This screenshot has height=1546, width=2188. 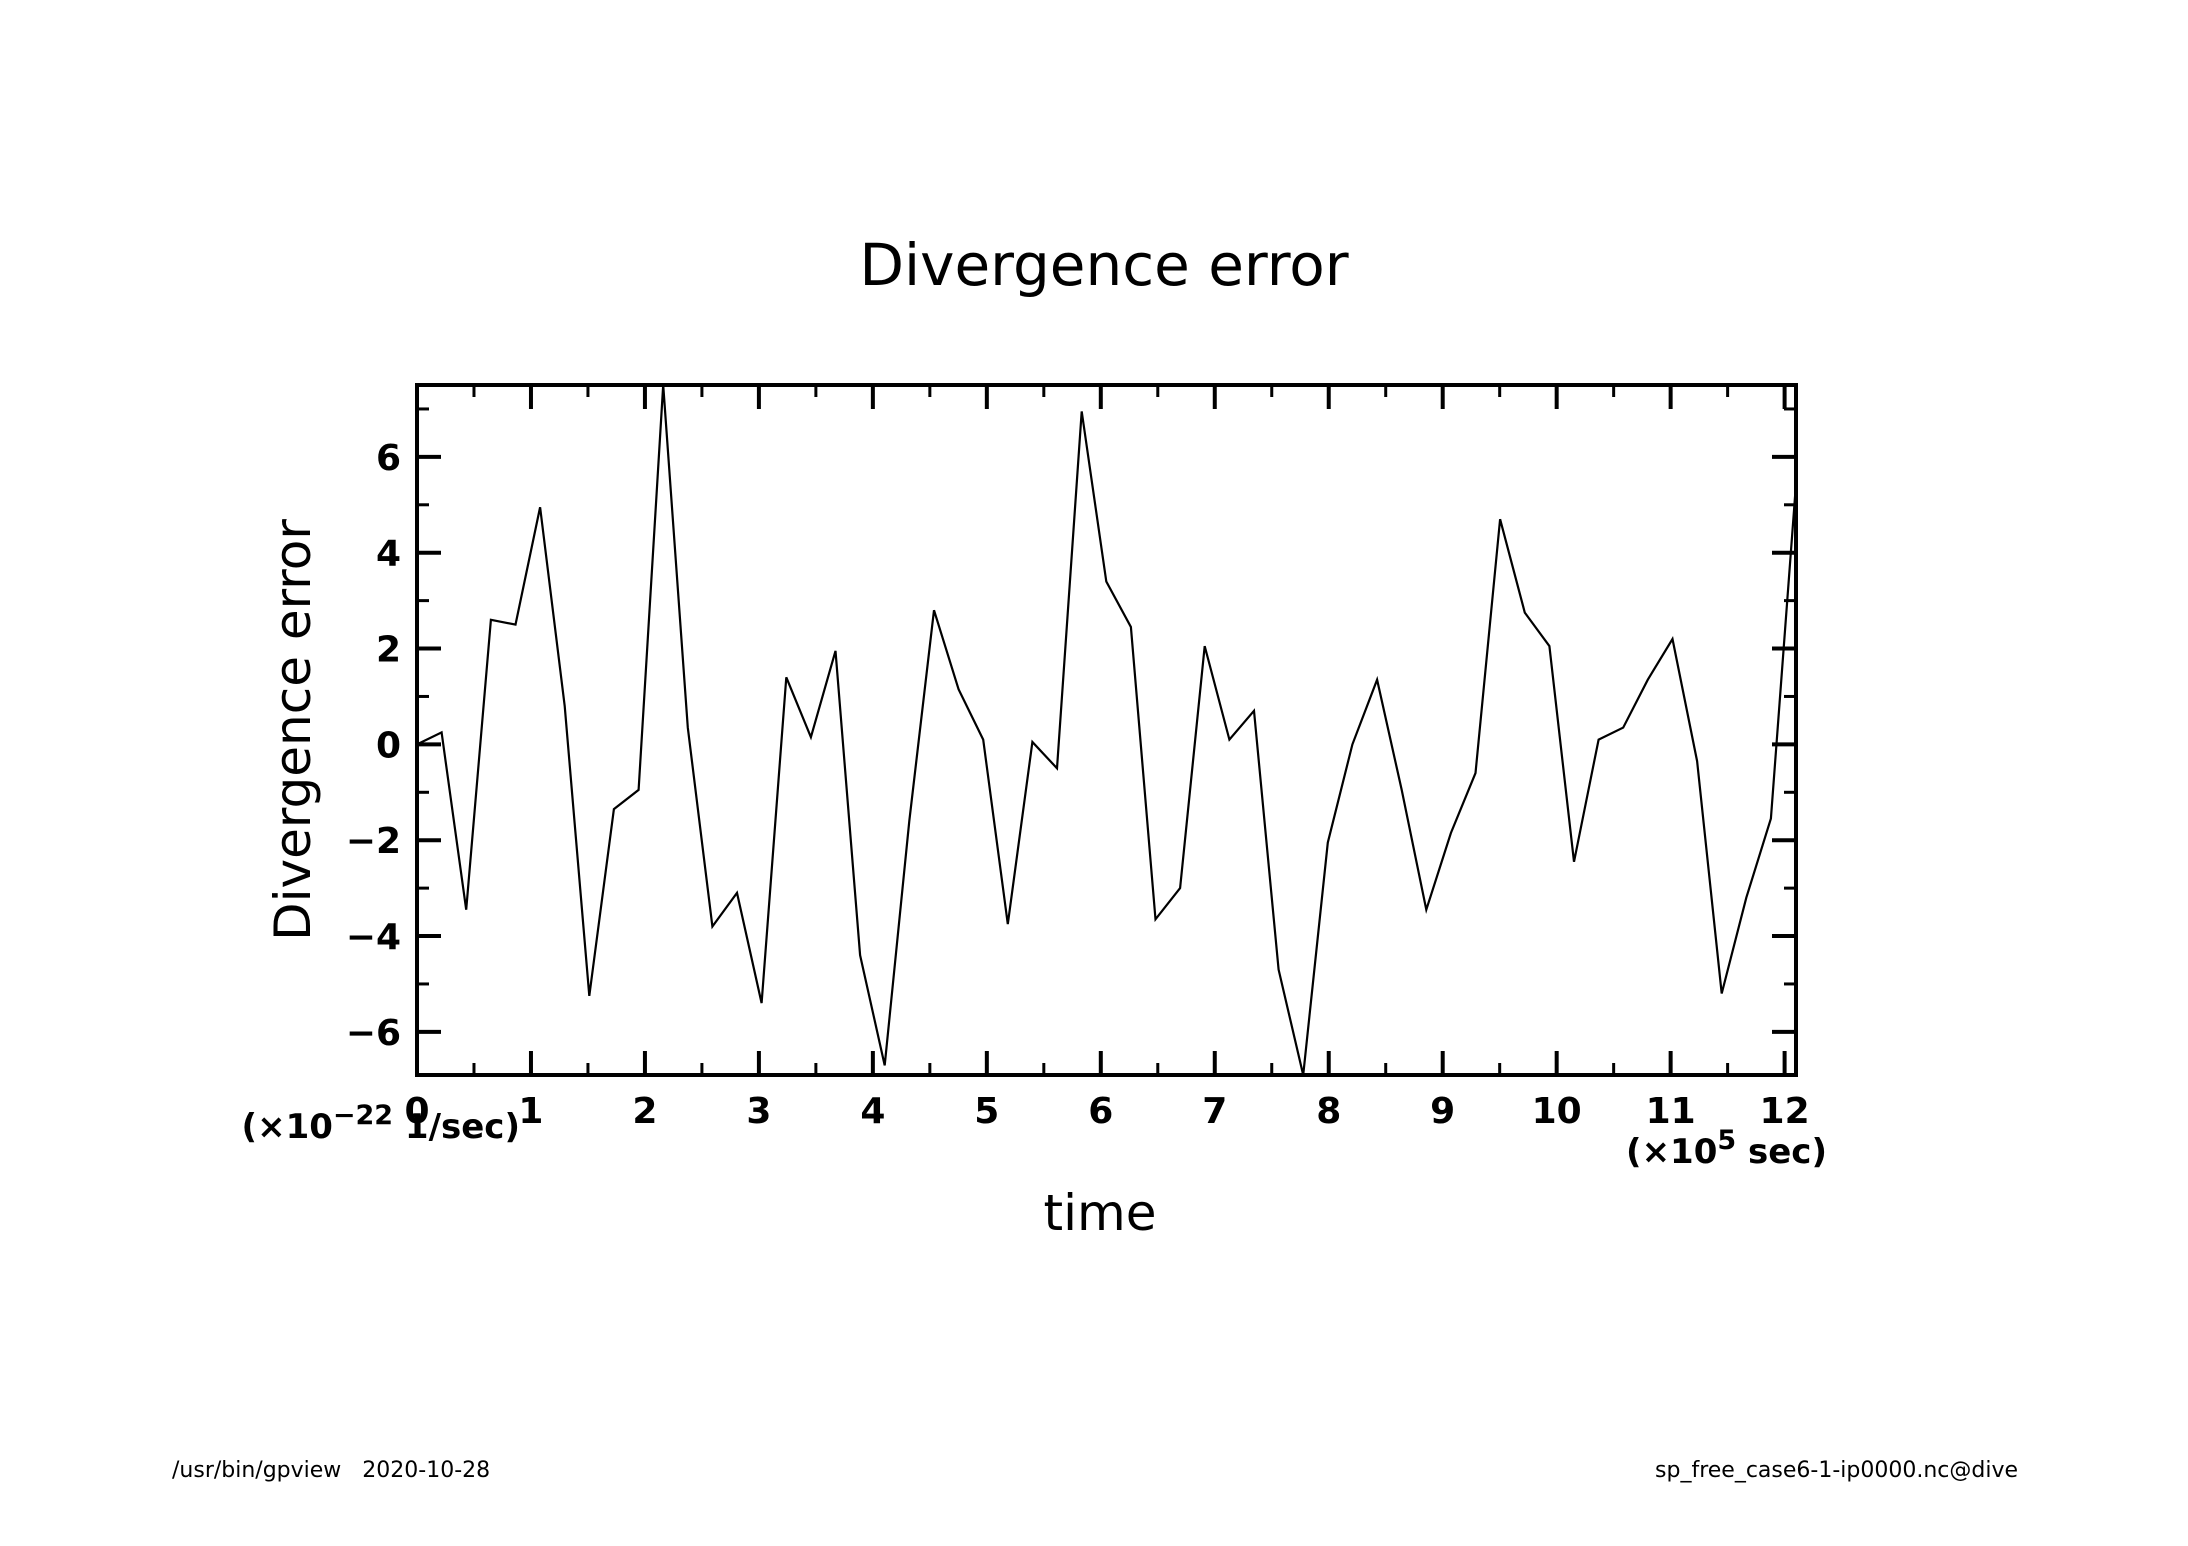 I want to click on y-tick-label: −6, so click(x=373, y=1033).